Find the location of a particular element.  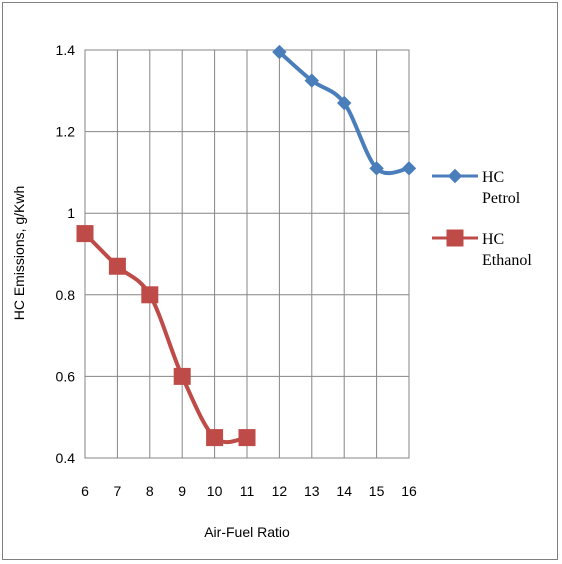

y-tick-label: 1 is located at coordinates (71, 213).